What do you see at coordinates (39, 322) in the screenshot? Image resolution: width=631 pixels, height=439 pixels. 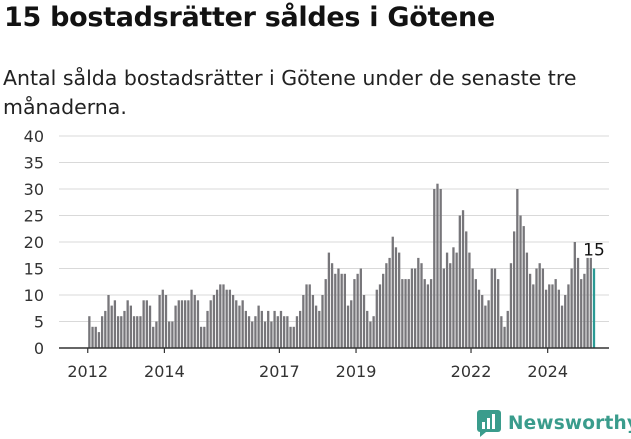 I see `y-tick-label: 5` at bounding box center [39, 322].